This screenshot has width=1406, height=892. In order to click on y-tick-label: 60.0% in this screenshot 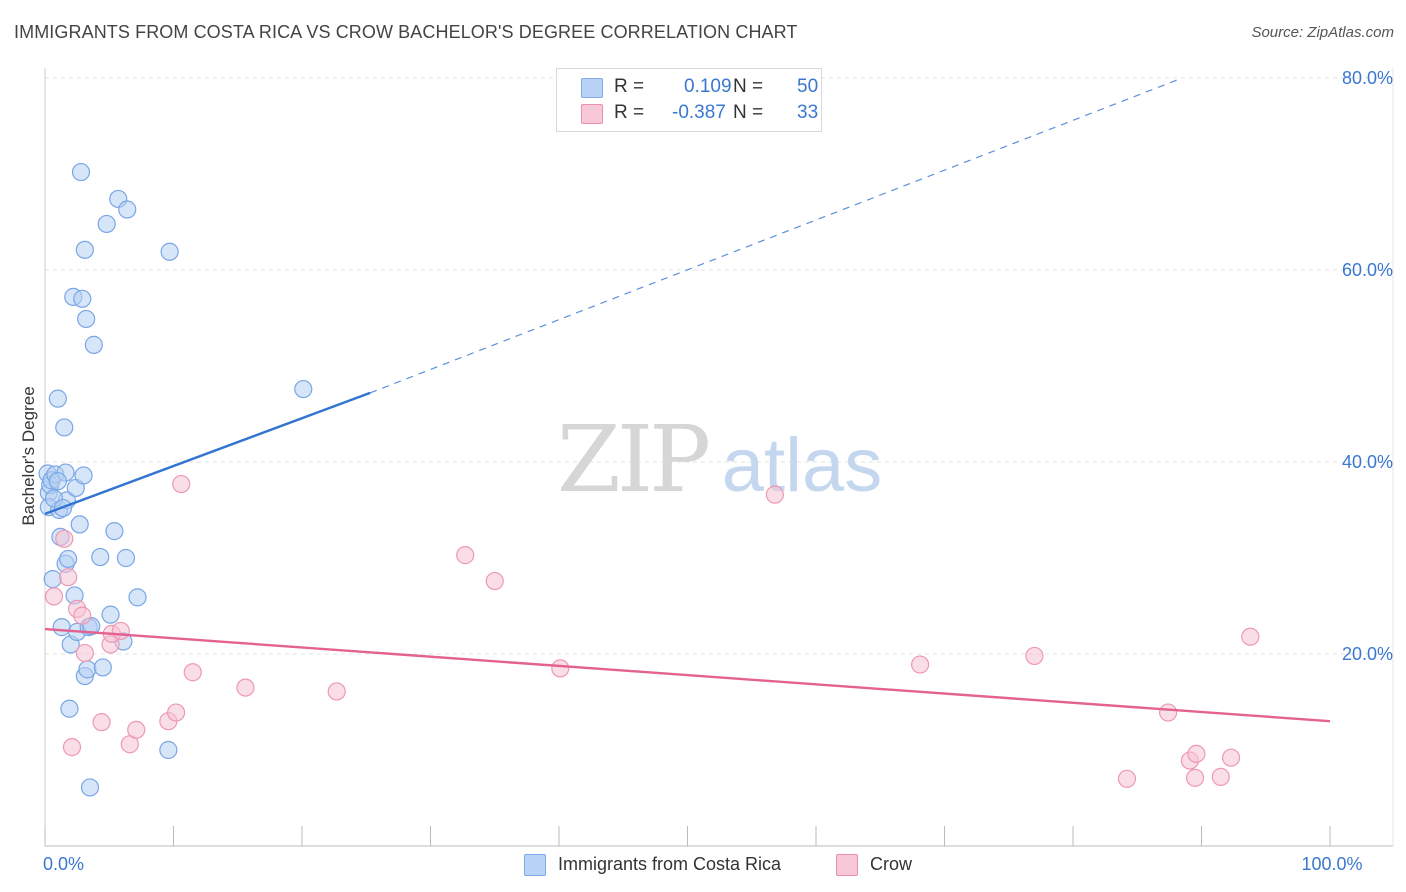, I will do `click(1367, 270)`.